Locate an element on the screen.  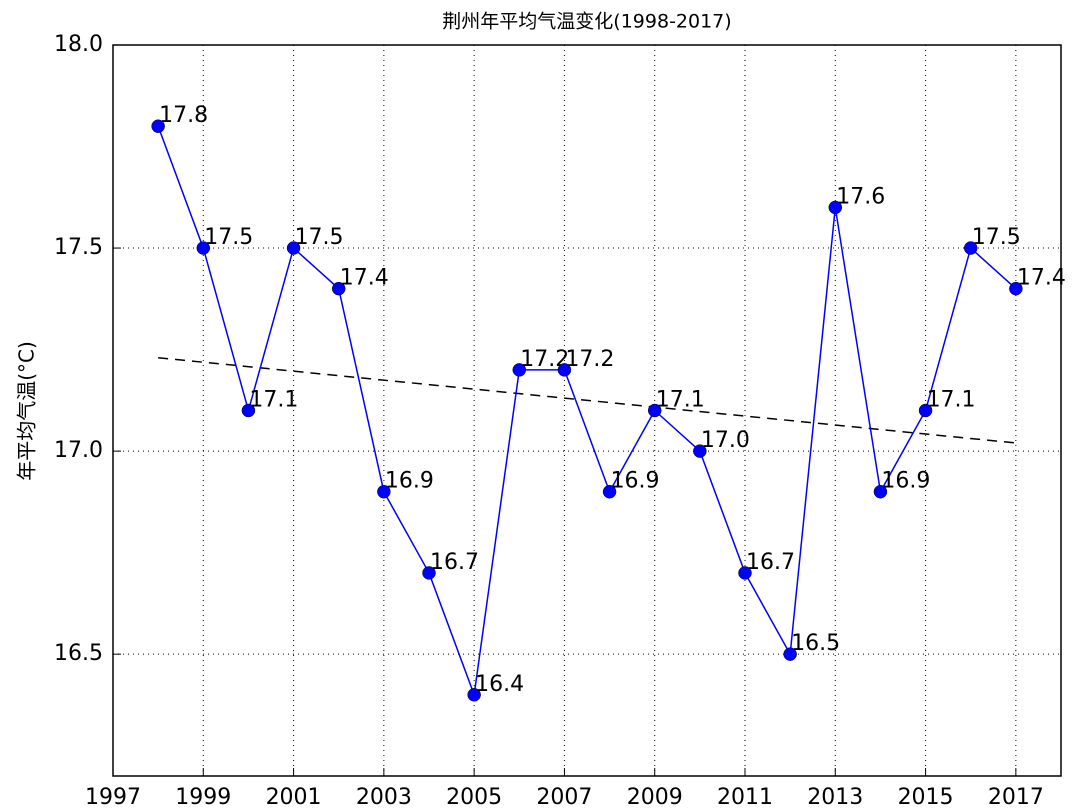
data-label: 17.2 is located at coordinates (589, 359).